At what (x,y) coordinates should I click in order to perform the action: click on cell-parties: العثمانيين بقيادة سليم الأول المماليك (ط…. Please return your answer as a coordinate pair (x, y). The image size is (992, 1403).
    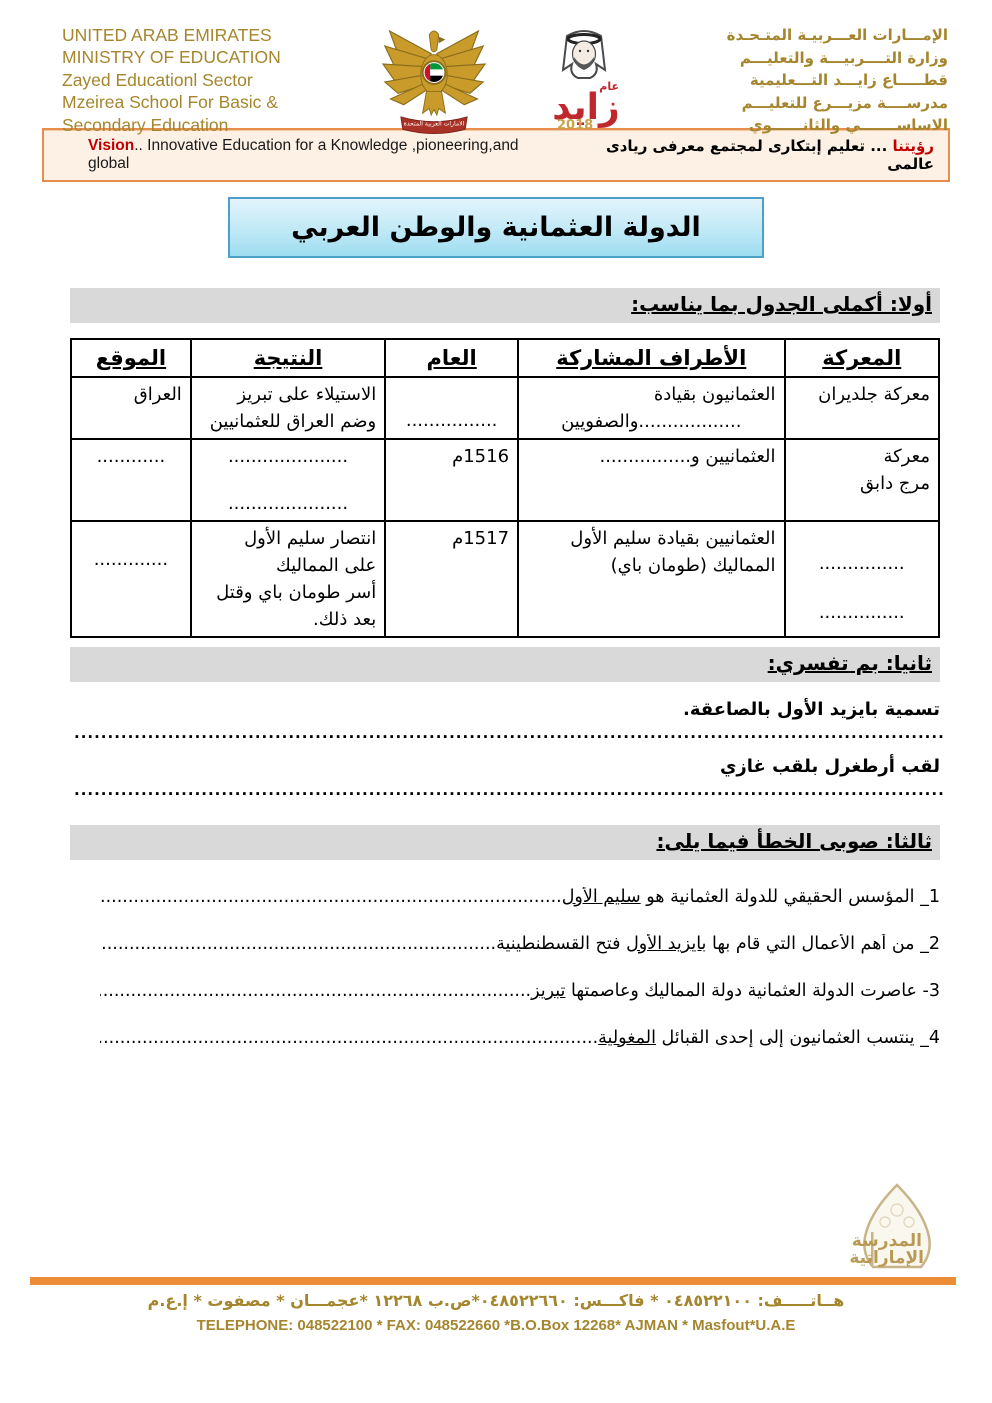
    Looking at the image, I should click on (651, 579).